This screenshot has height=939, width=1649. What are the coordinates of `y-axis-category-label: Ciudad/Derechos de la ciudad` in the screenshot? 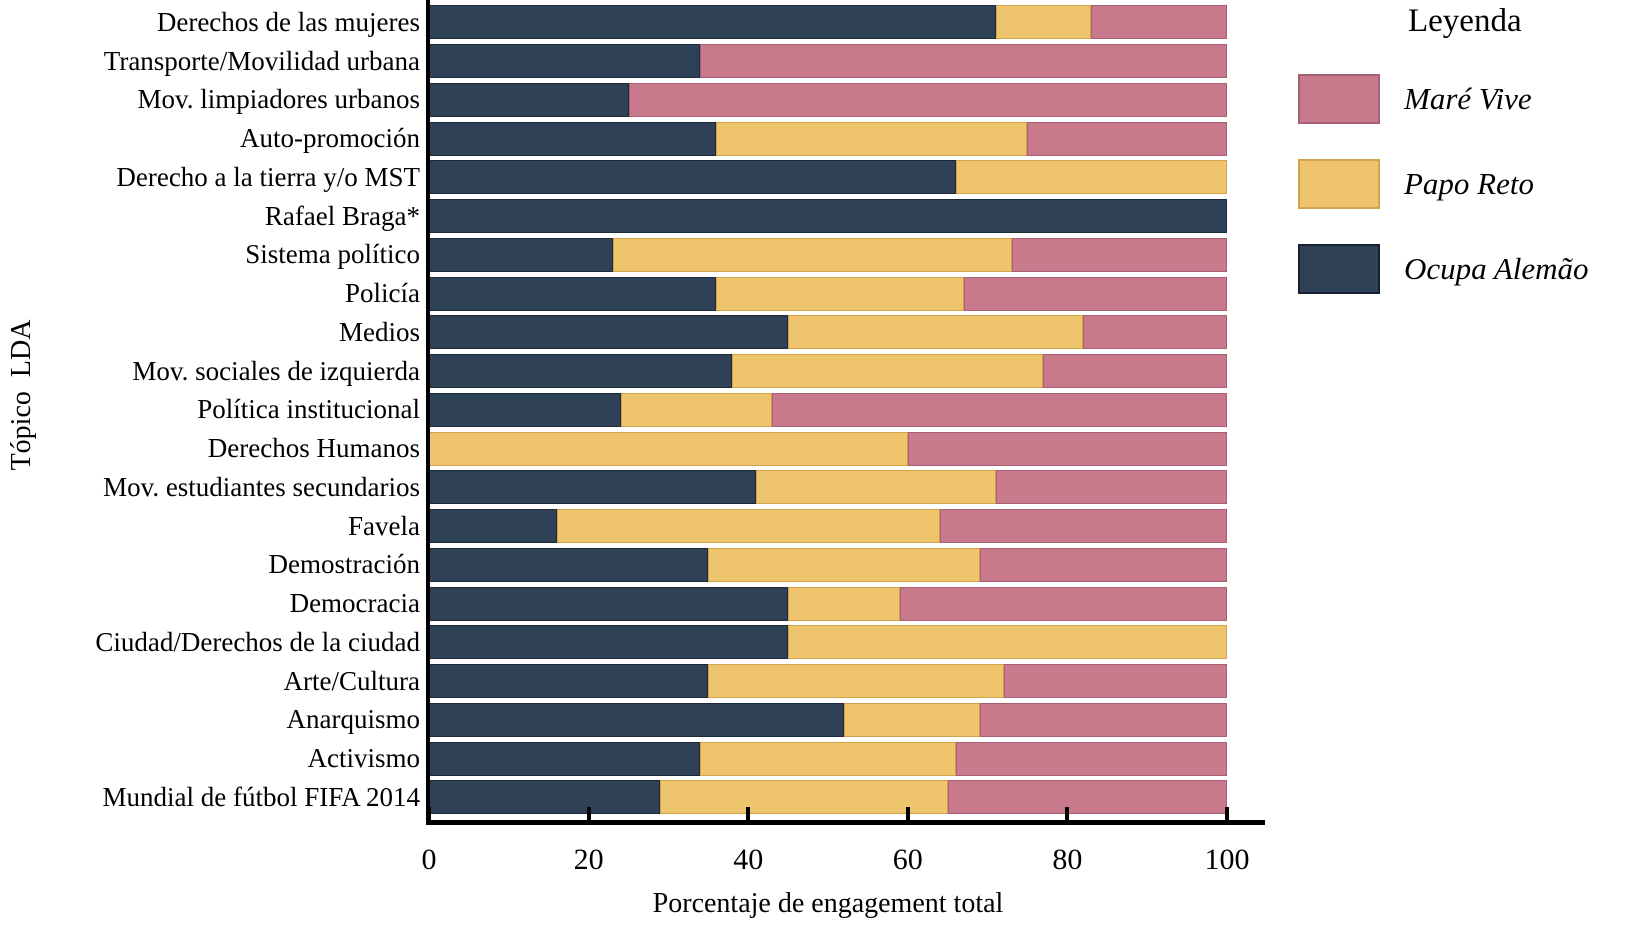 It's located at (257, 641).